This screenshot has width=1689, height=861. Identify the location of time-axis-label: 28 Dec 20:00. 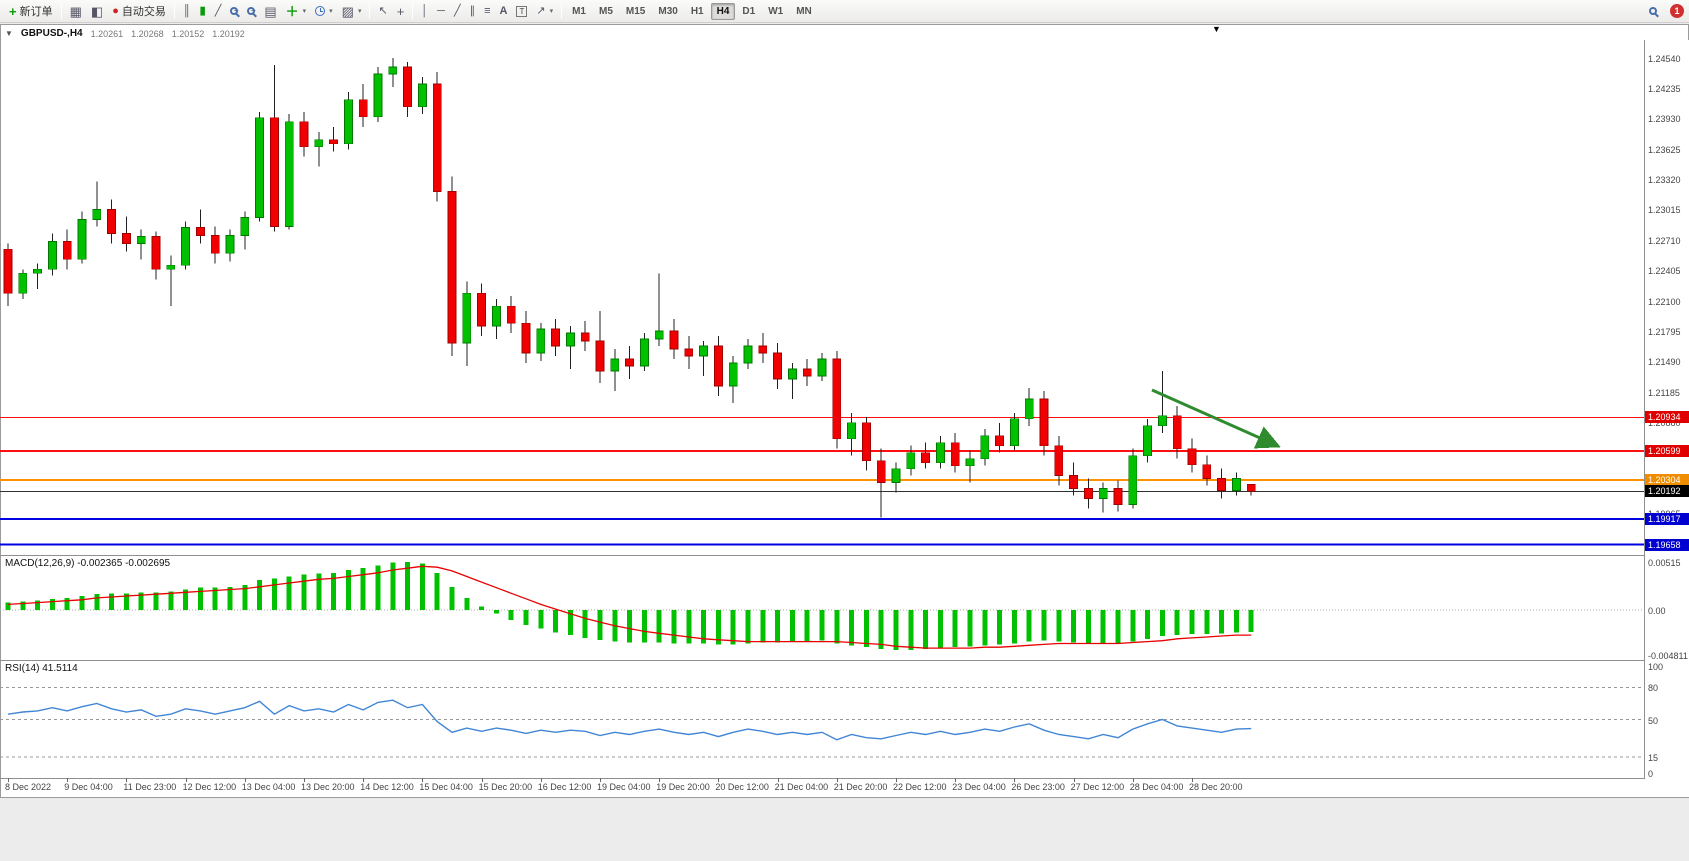
(1216, 787).